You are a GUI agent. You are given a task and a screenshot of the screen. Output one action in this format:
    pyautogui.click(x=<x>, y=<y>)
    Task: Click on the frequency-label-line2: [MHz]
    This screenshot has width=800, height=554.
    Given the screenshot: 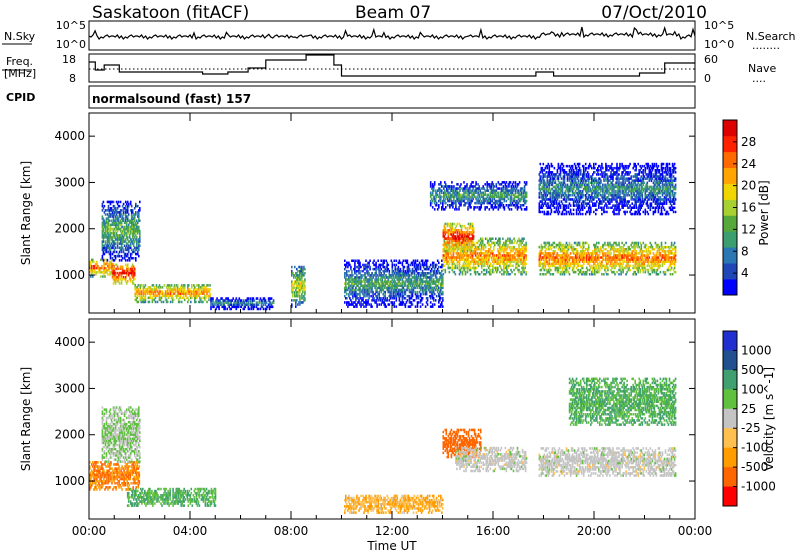 What is the action you would take?
    pyautogui.click(x=20, y=73)
    